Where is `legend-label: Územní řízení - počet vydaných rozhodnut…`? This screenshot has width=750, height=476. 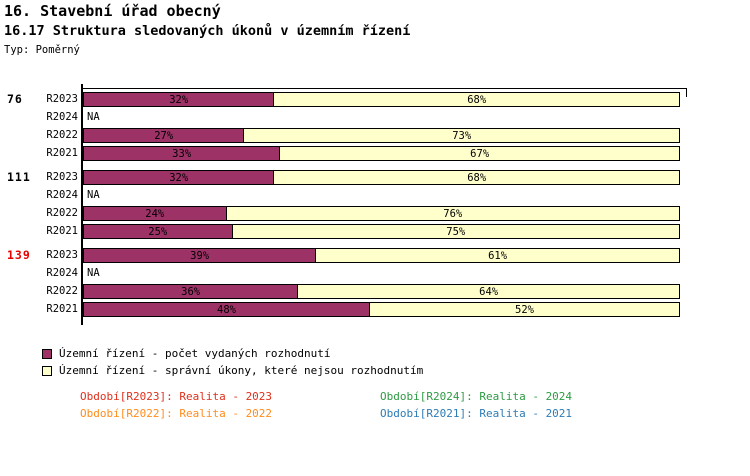 legend-label: Územní řízení - počet vydaných rozhodnut… is located at coordinates (195, 353).